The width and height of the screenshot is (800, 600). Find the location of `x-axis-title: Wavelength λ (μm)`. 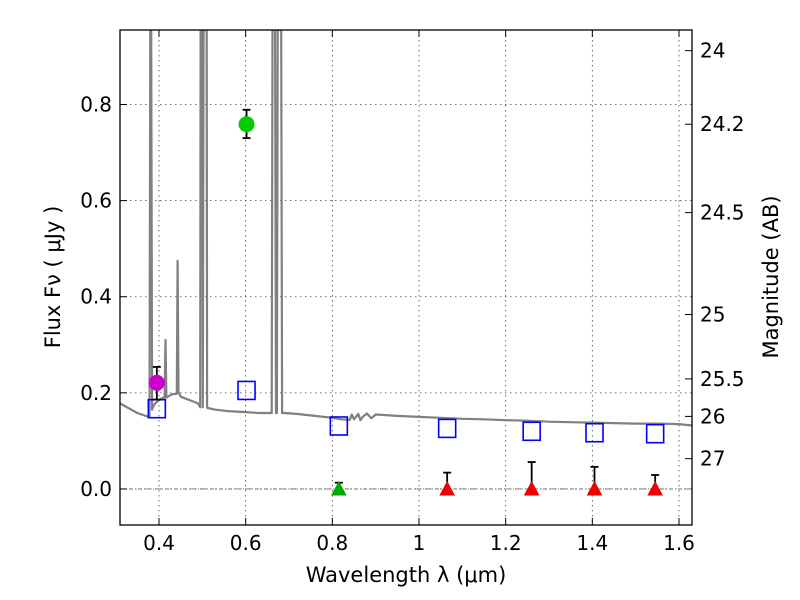

x-axis-title: Wavelength λ (μm) is located at coordinates (406, 575).